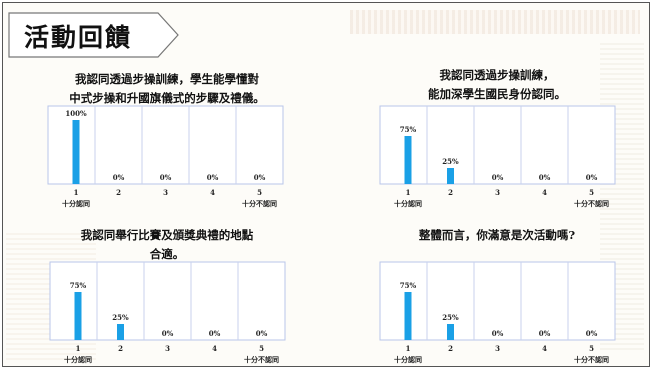 This screenshot has height=369, width=652. I want to click on decorative-background-top, so click(495, 22).